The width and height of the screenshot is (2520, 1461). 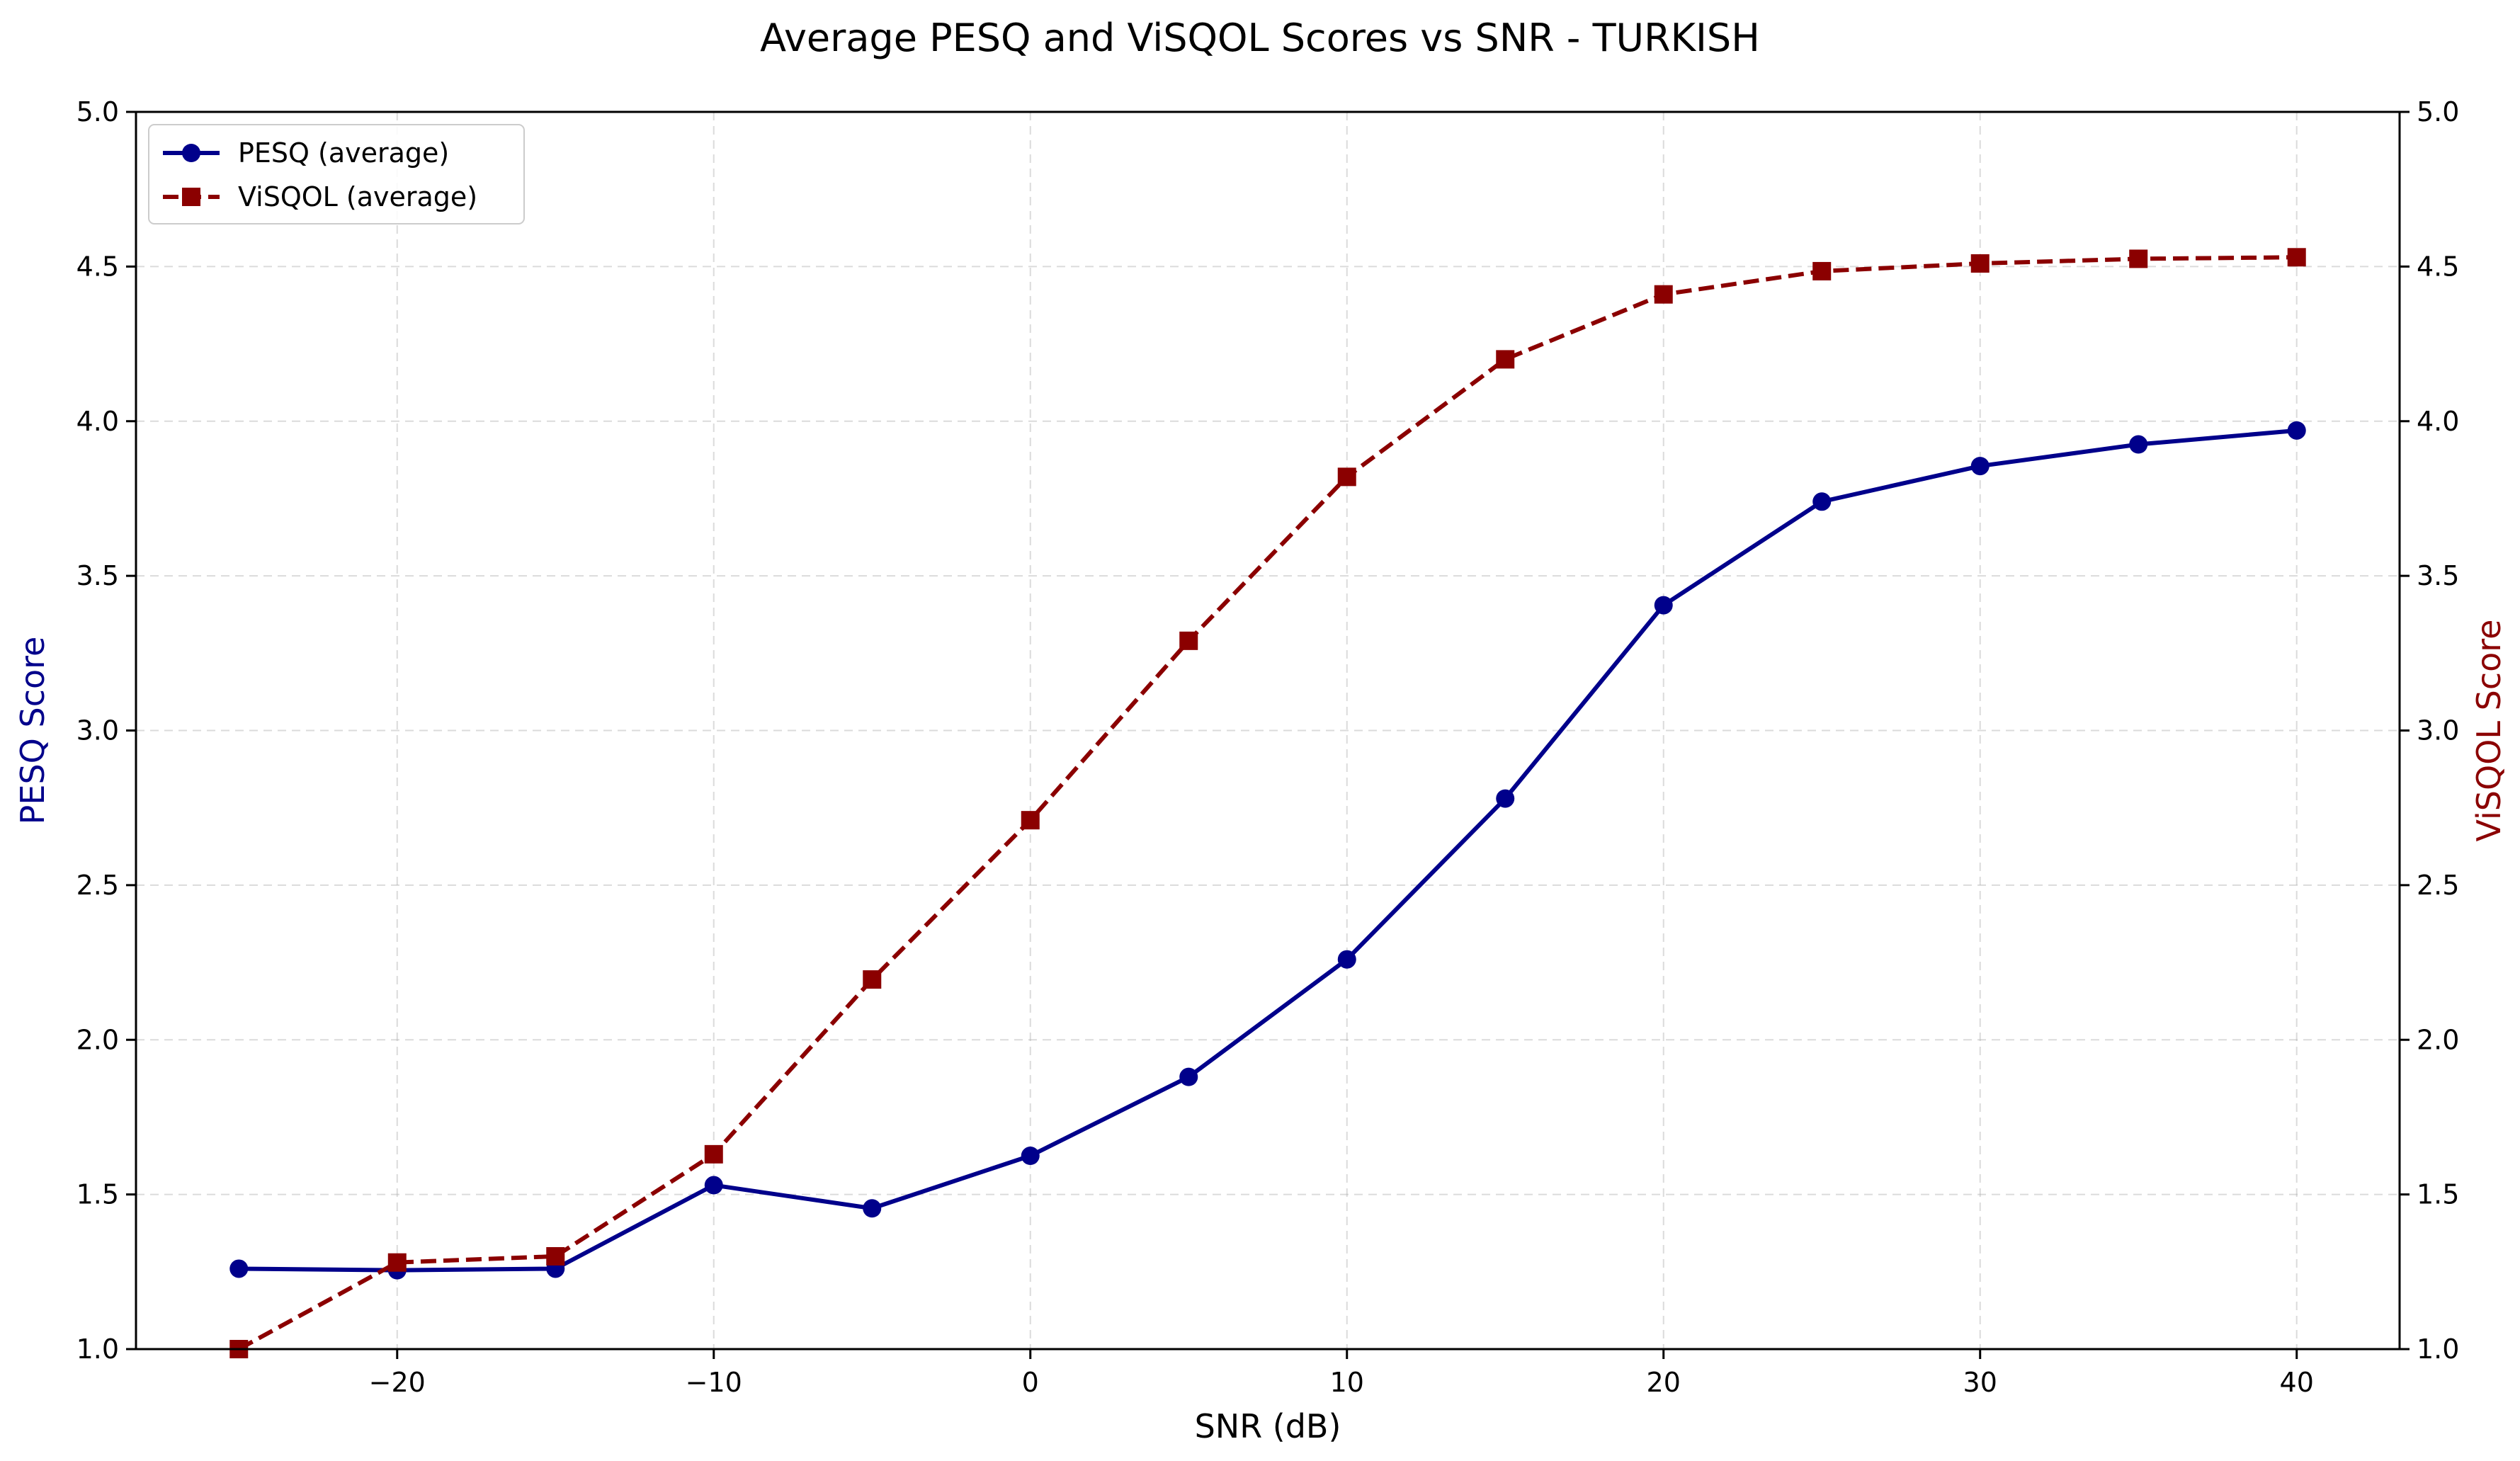 I want to click on y-right-tick-label: 3.0, so click(x=2438, y=730).